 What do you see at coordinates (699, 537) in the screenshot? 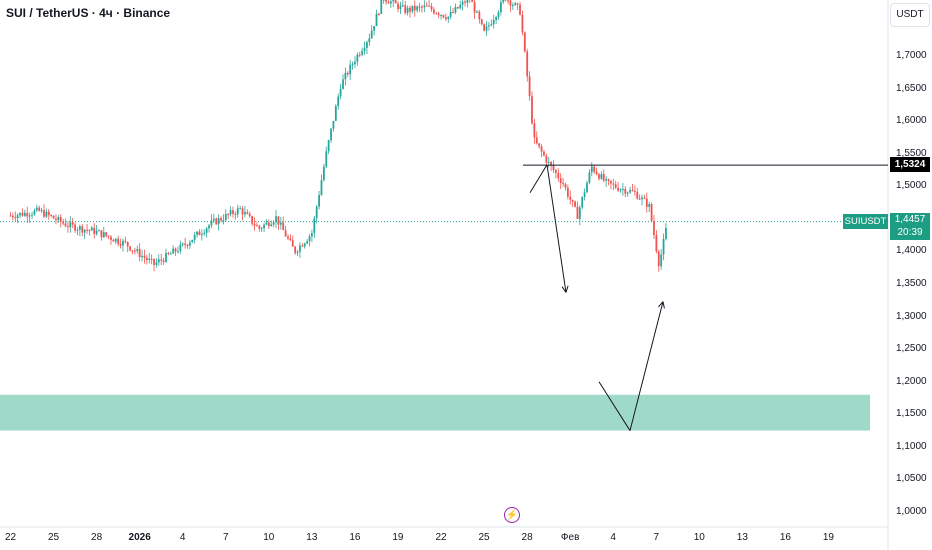
I see `x-tick-label: 10` at bounding box center [699, 537].